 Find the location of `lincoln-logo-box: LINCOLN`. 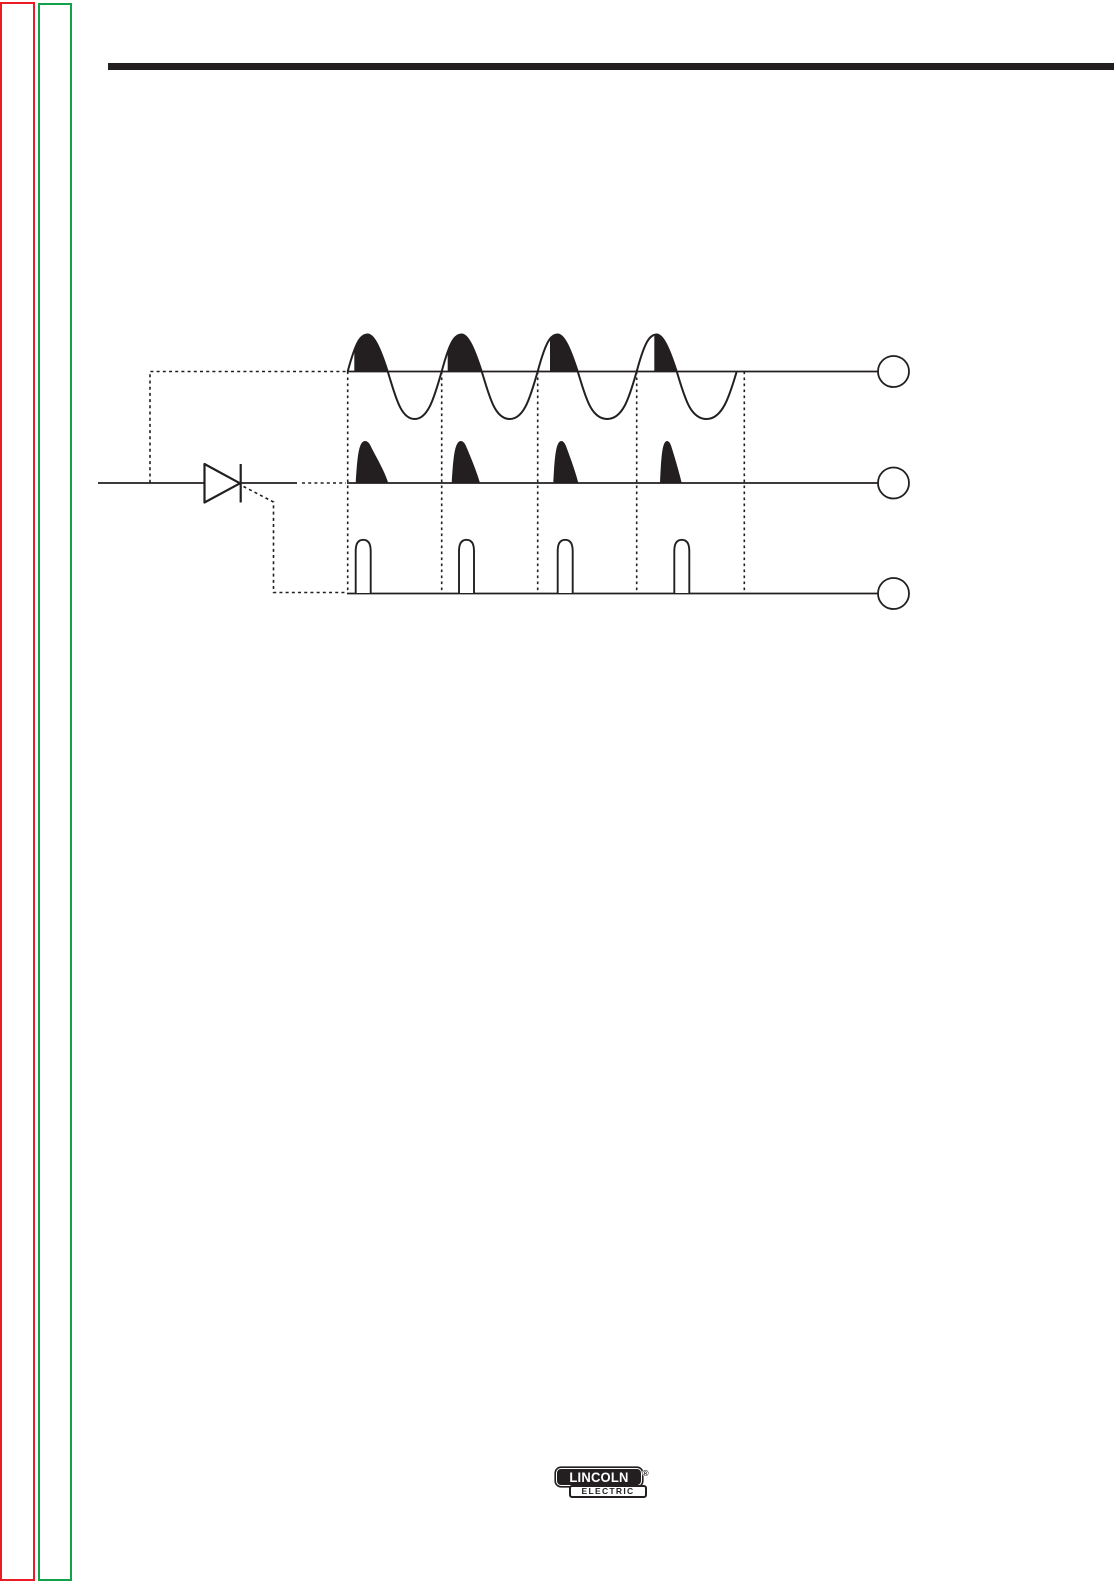

lincoln-logo-box: LINCOLN is located at coordinates (599, 1477).